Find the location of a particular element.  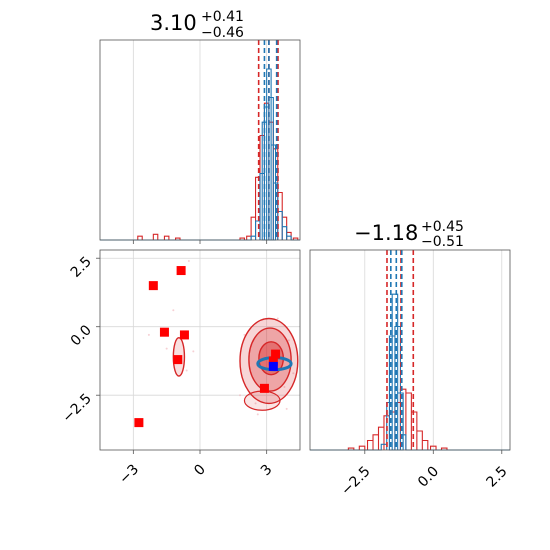

param2-xtick-label: −2.5 is located at coordinates (355, 481).